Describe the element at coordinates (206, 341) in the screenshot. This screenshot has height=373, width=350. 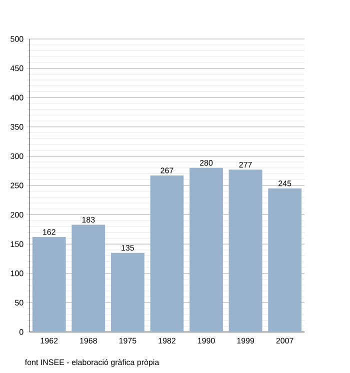
I see `x-tick-label: 1990` at that location.